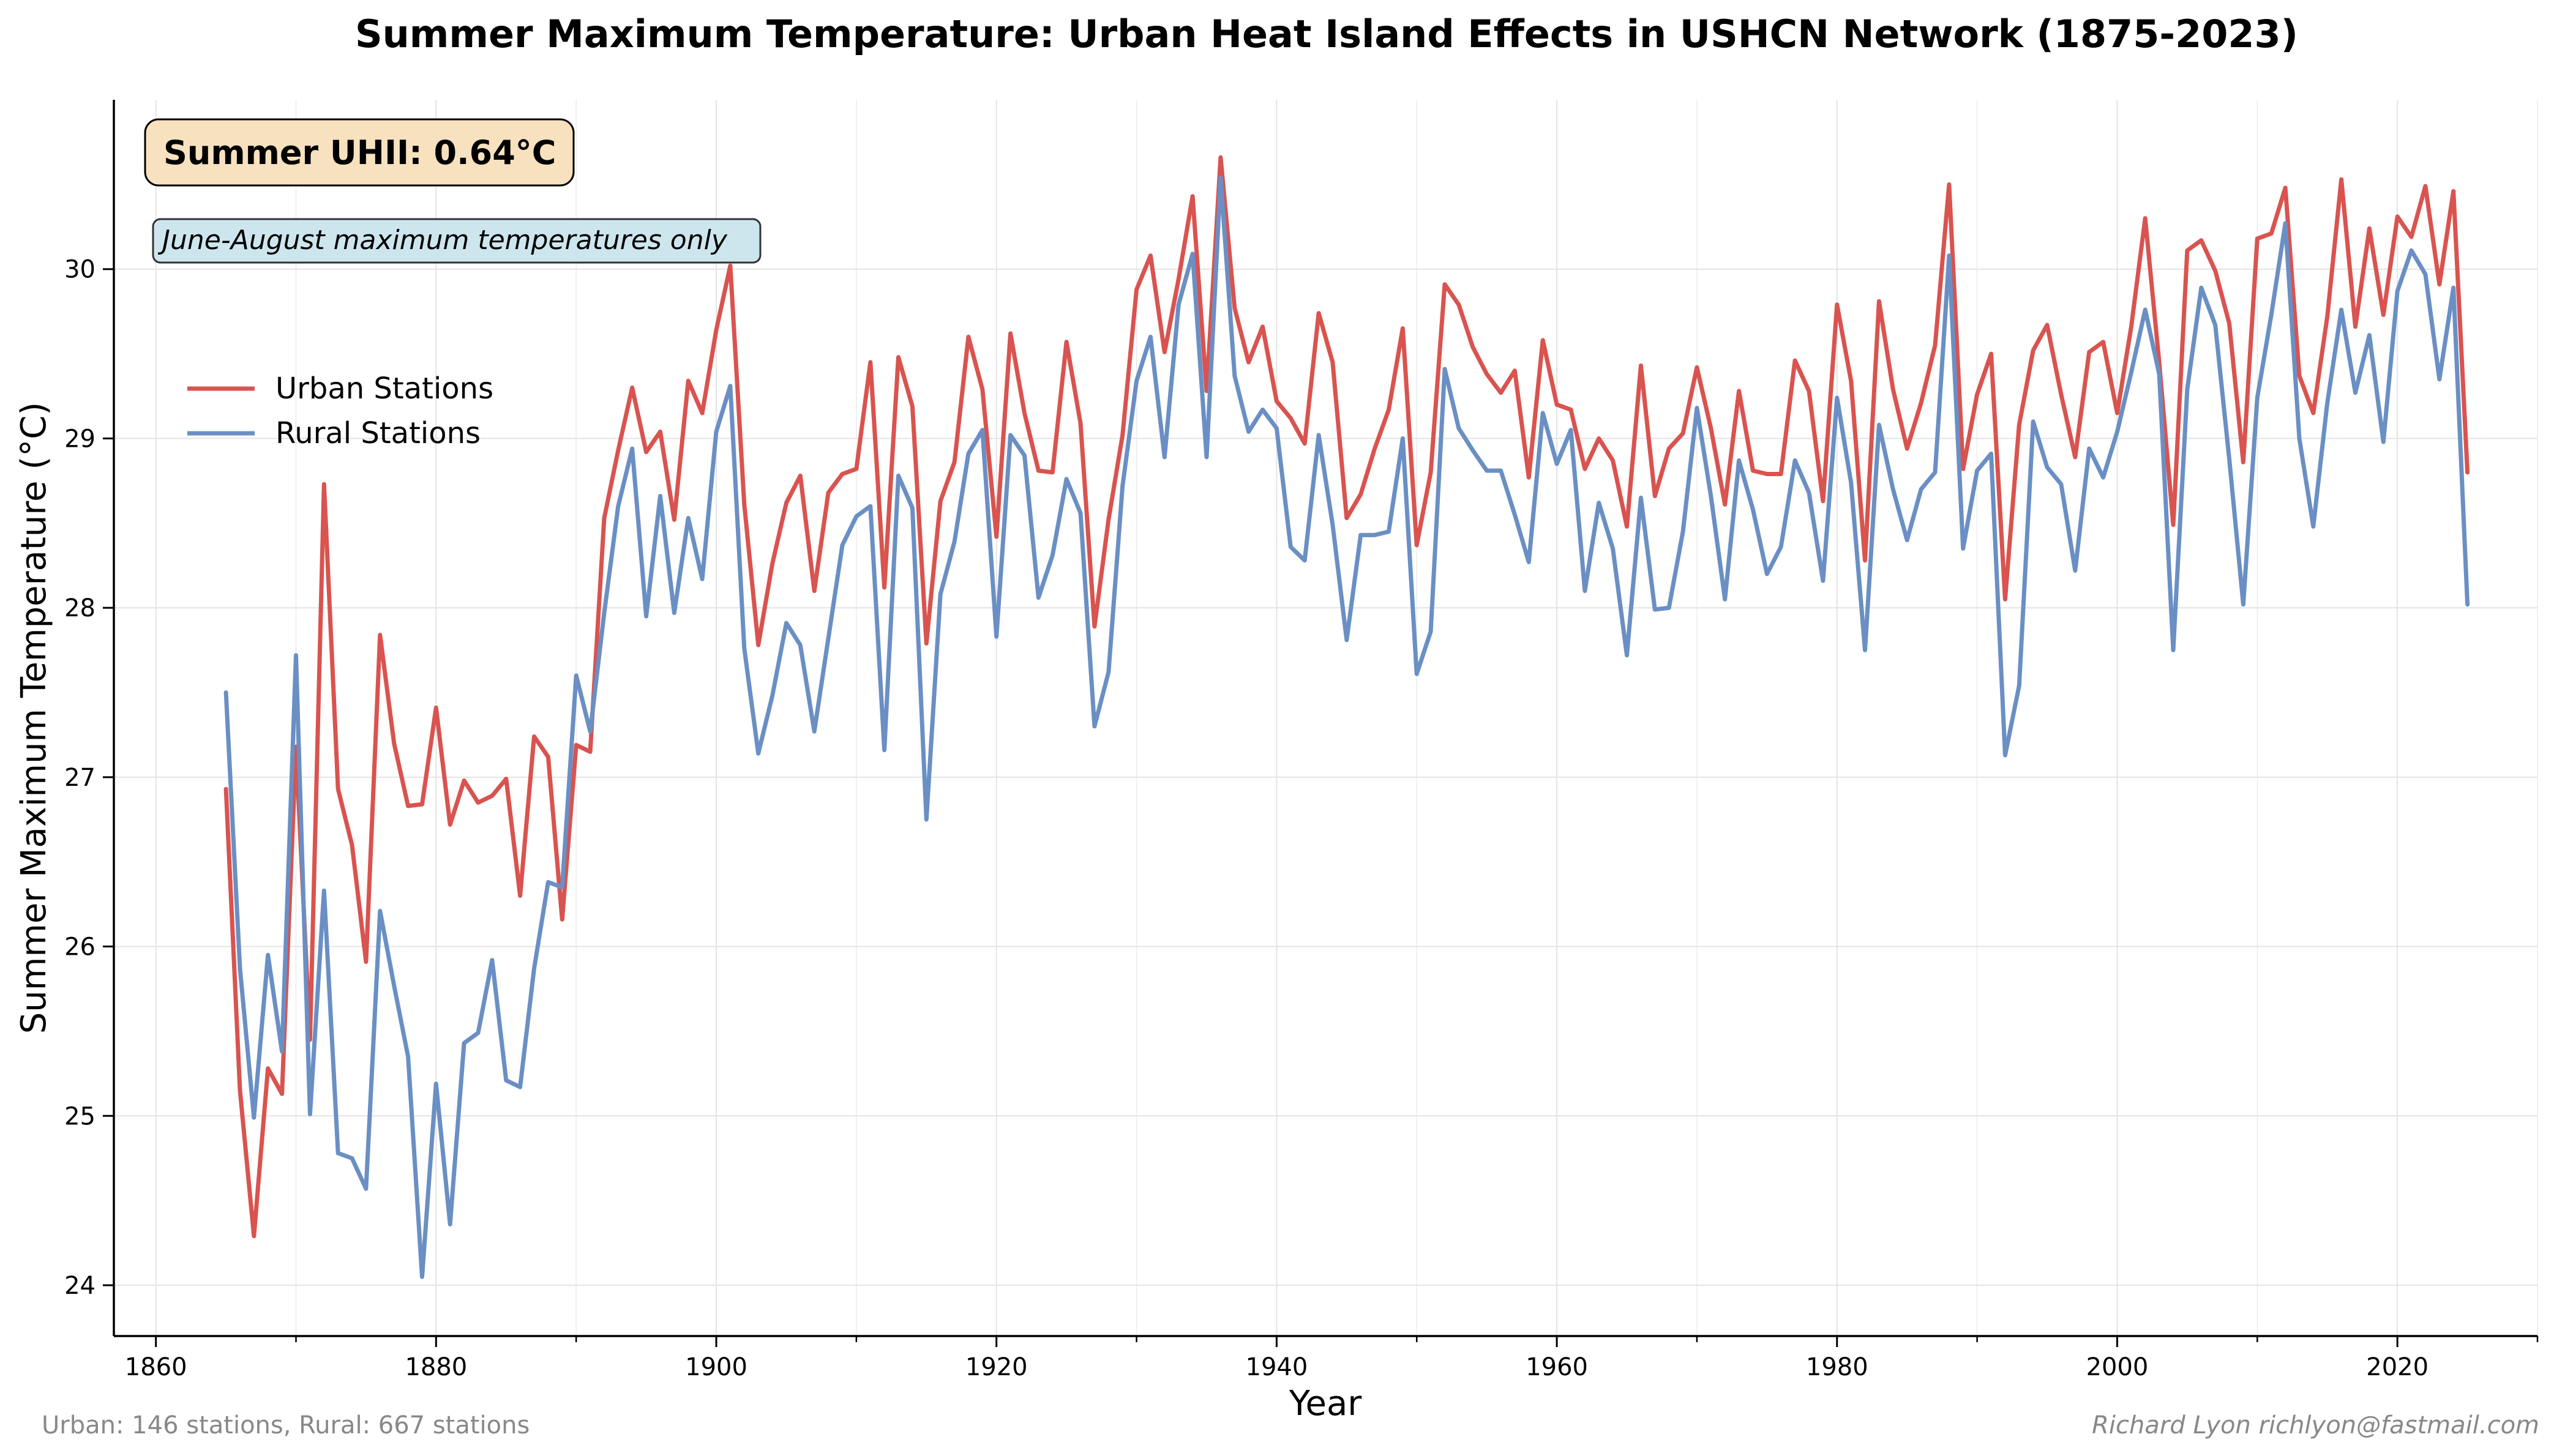 The height and width of the screenshot is (1456, 2554). What do you see at coordinates (378, 433) in the screenshot?
I see `legend-label-rural: Rural Stations` at bounding box center [378, 433].